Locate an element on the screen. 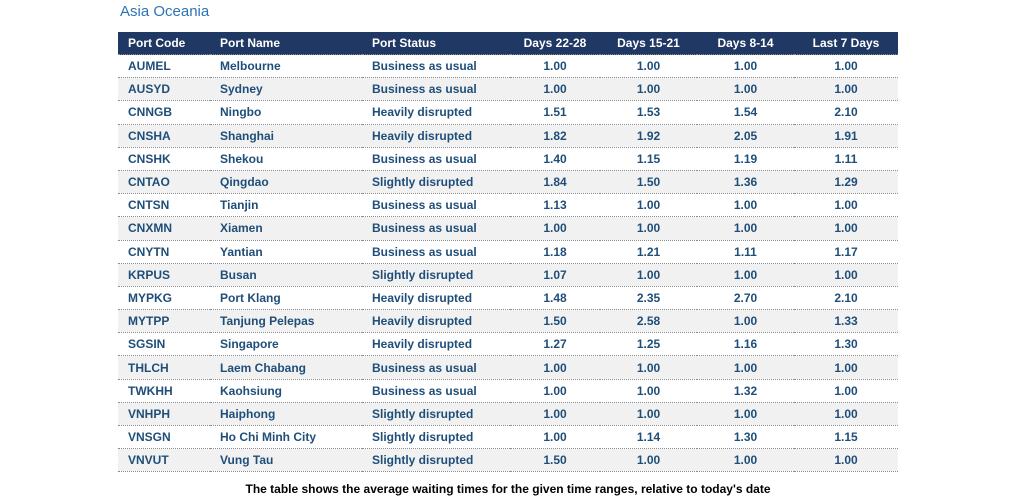 The image size is (1017, 500). cell-days-8-14: 1.54 is located at coordinates (745, 112).